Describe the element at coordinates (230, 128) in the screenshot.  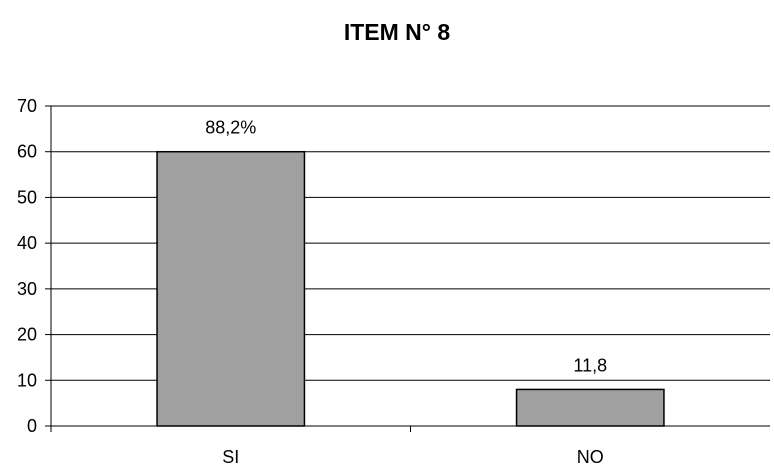
I see `data-label: 88,2%` at that location.